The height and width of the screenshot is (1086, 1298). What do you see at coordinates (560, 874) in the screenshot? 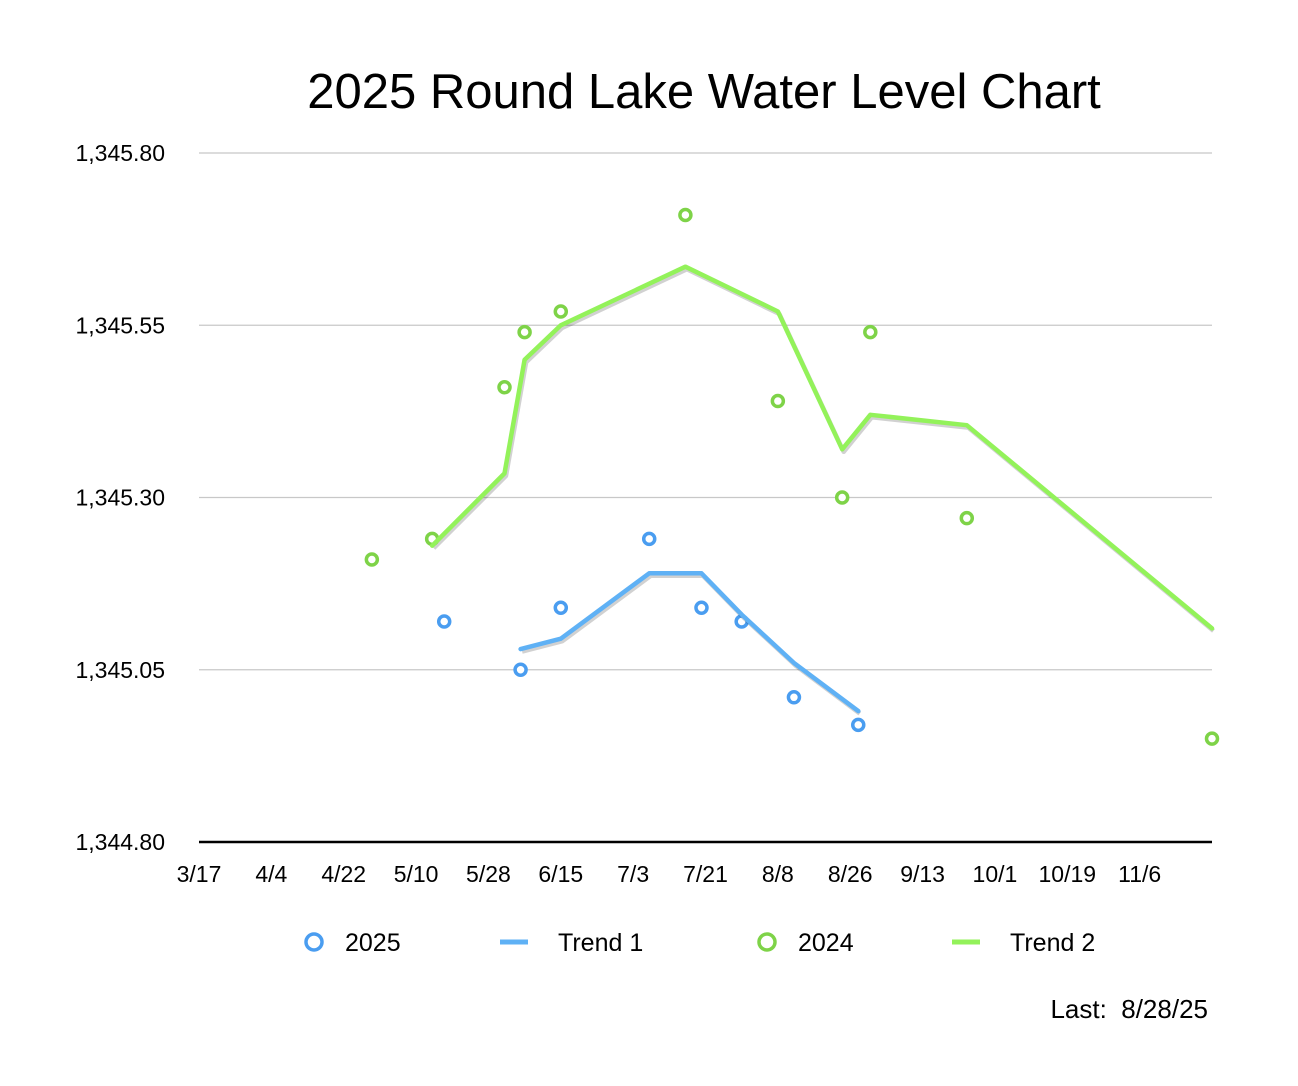
I see `x-tick-label: 6/15` at bounding box center [560, 874].